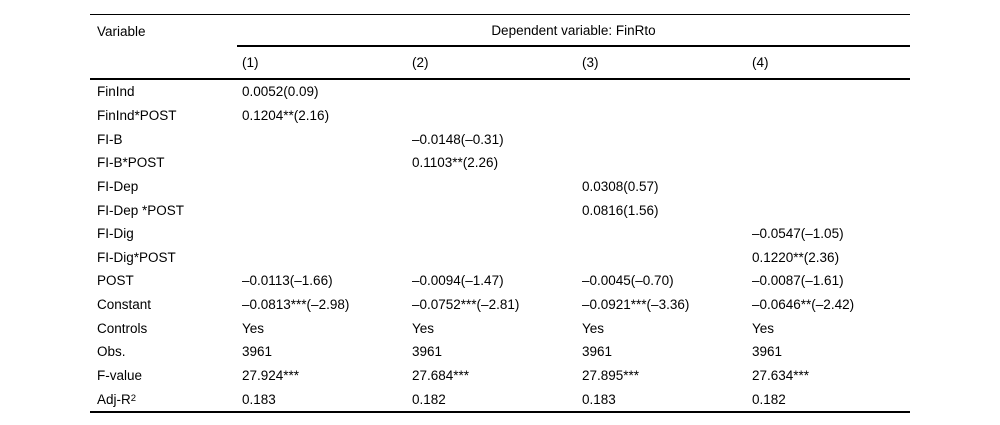 Image resolution: width=1000 pixels, height=425 pixels. What do you see at coordinates (798, 234) in the screenshot?
I see `cell: –0.0547(–1.05)` at bounding box center [798, 234].